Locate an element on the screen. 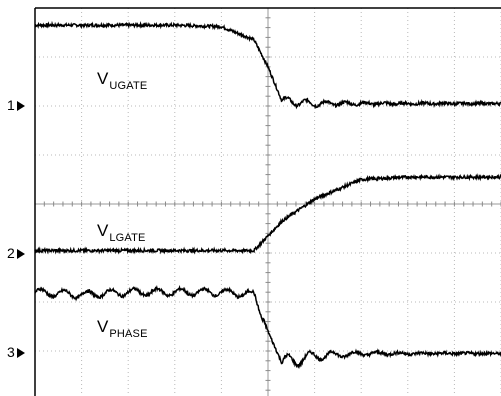 The height and width of the screenshot is (396, 501). channel-2-arrow-icon is located at coordinates (20, 254).